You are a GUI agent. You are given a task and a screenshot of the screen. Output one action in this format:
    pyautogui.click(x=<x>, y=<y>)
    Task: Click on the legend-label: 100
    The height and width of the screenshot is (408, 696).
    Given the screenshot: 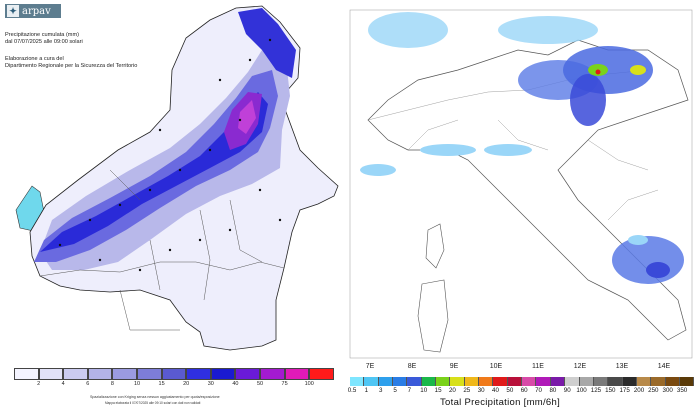 What is the action you would take?
    pyautogui.click(x=309, y=384)
    